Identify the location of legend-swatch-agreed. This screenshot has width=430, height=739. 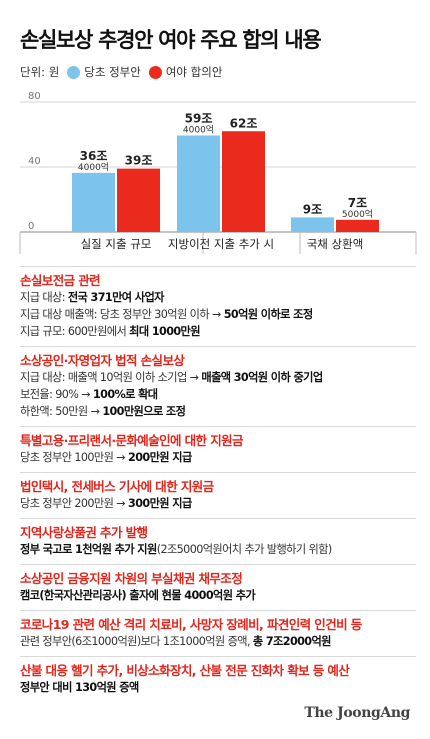
(155, 72).